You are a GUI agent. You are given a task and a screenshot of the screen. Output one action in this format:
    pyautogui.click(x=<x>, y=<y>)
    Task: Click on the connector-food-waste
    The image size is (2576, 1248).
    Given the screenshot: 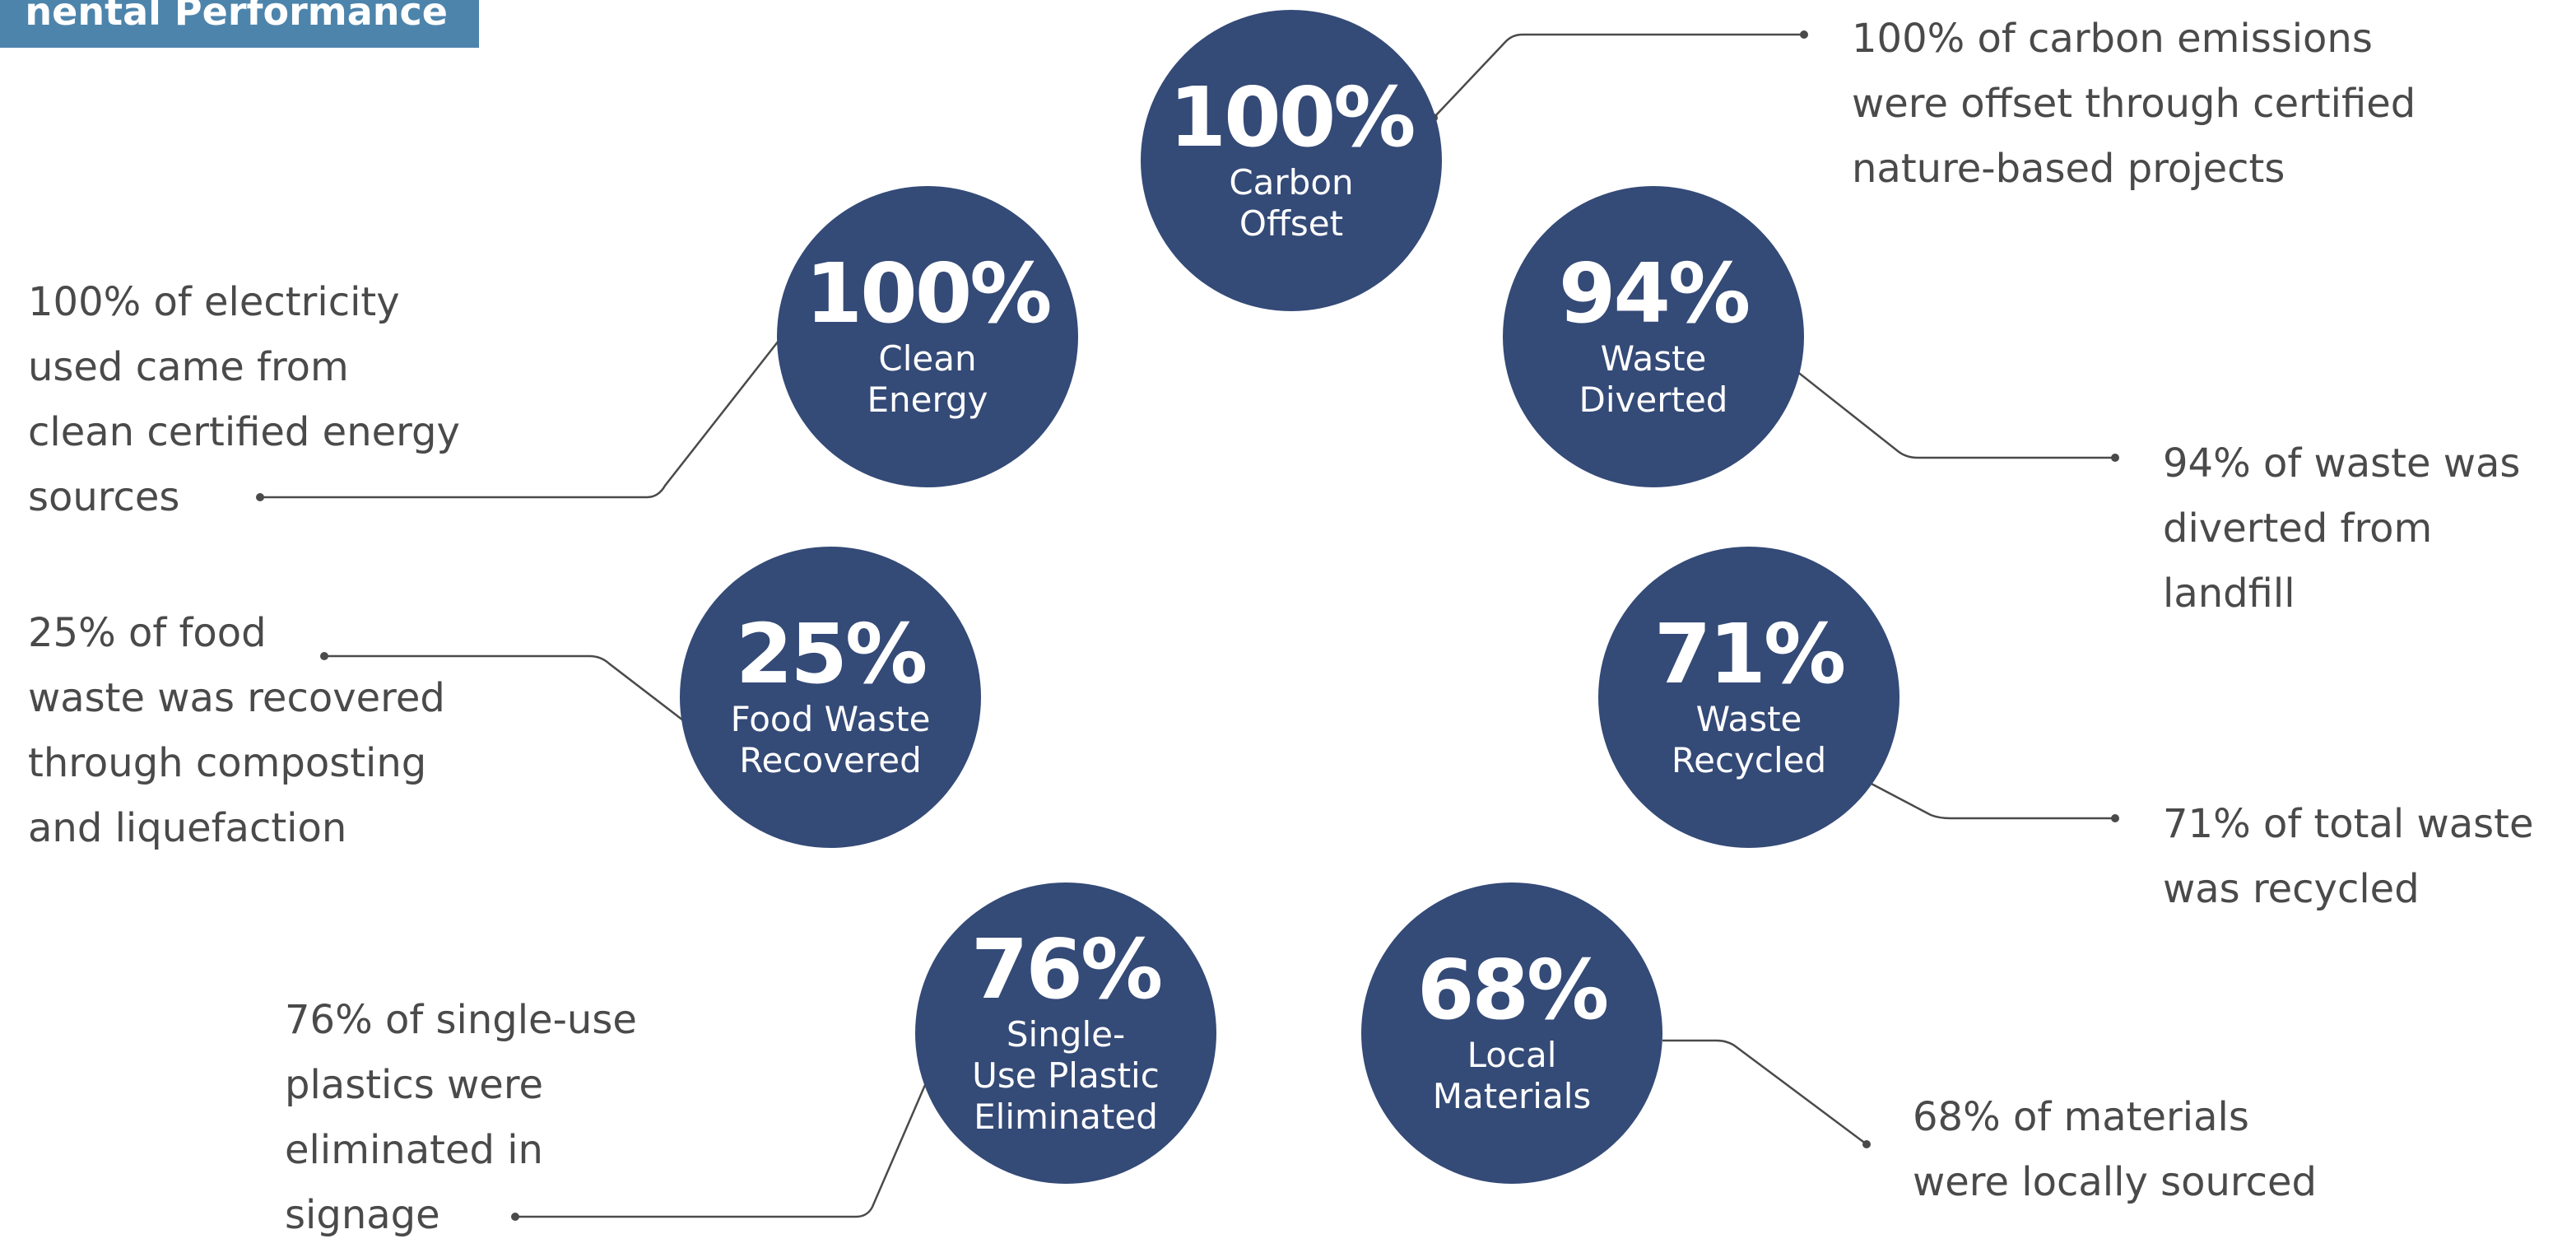 What is the action you would take?
    pyautogui.click(x=504, y=687)
    